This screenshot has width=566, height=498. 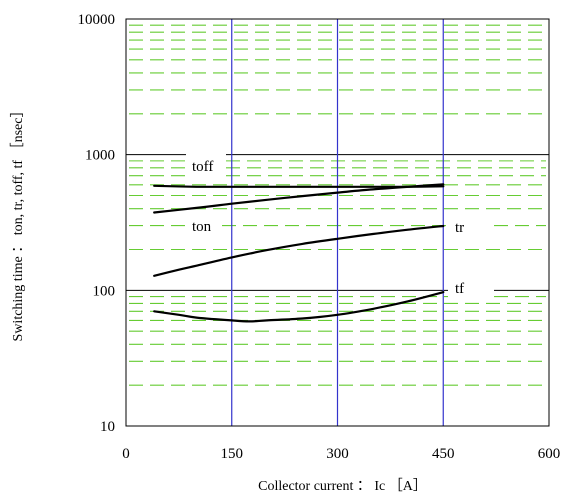 I want to click on series-label-toff: toff, so click(x=202, y=167).